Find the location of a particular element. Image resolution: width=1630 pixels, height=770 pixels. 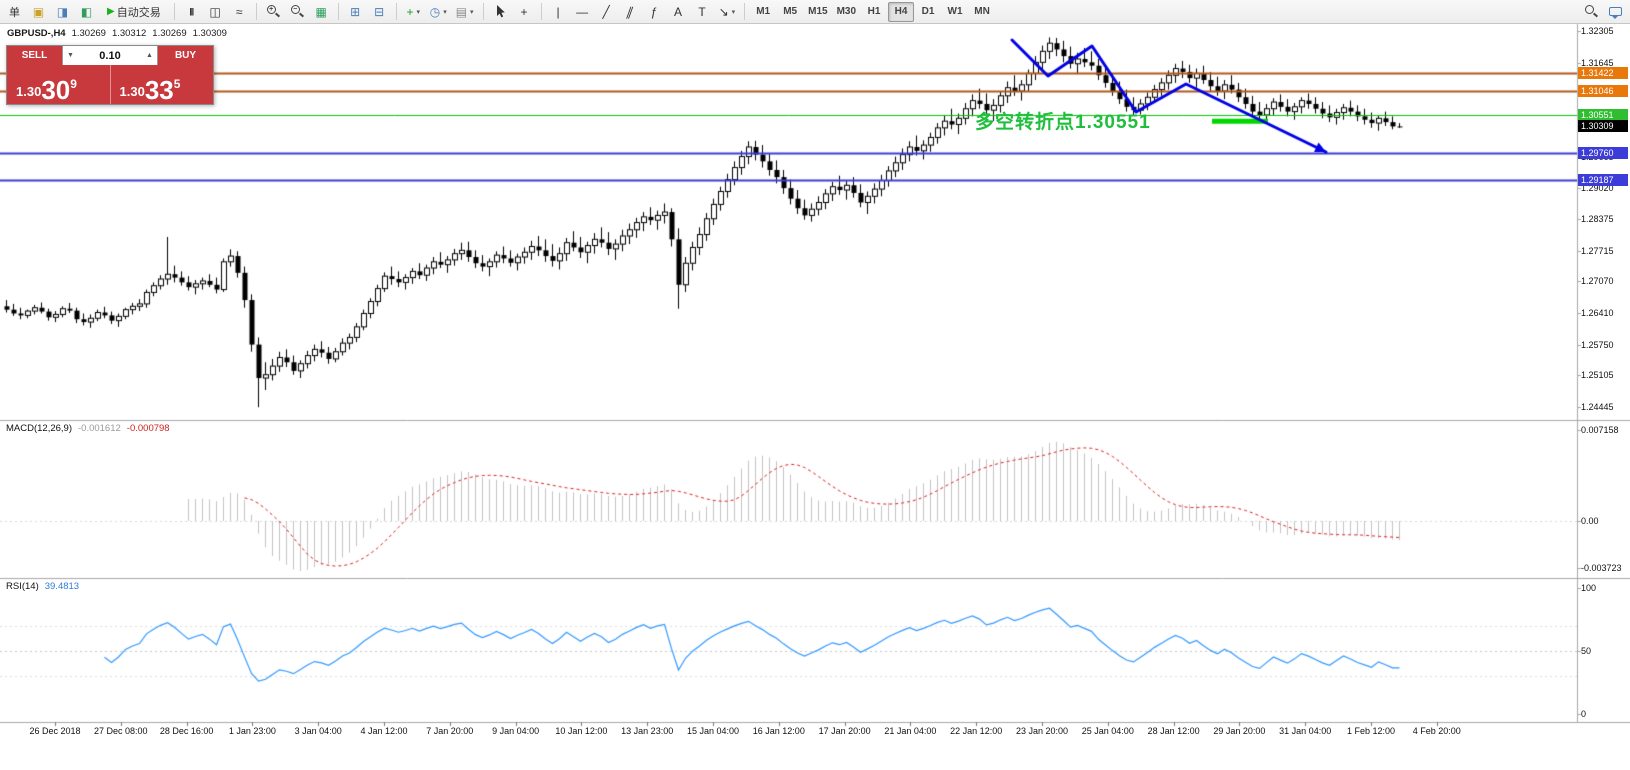

macd-signal-value: -0.000798 is located at coordinates (148, 428).